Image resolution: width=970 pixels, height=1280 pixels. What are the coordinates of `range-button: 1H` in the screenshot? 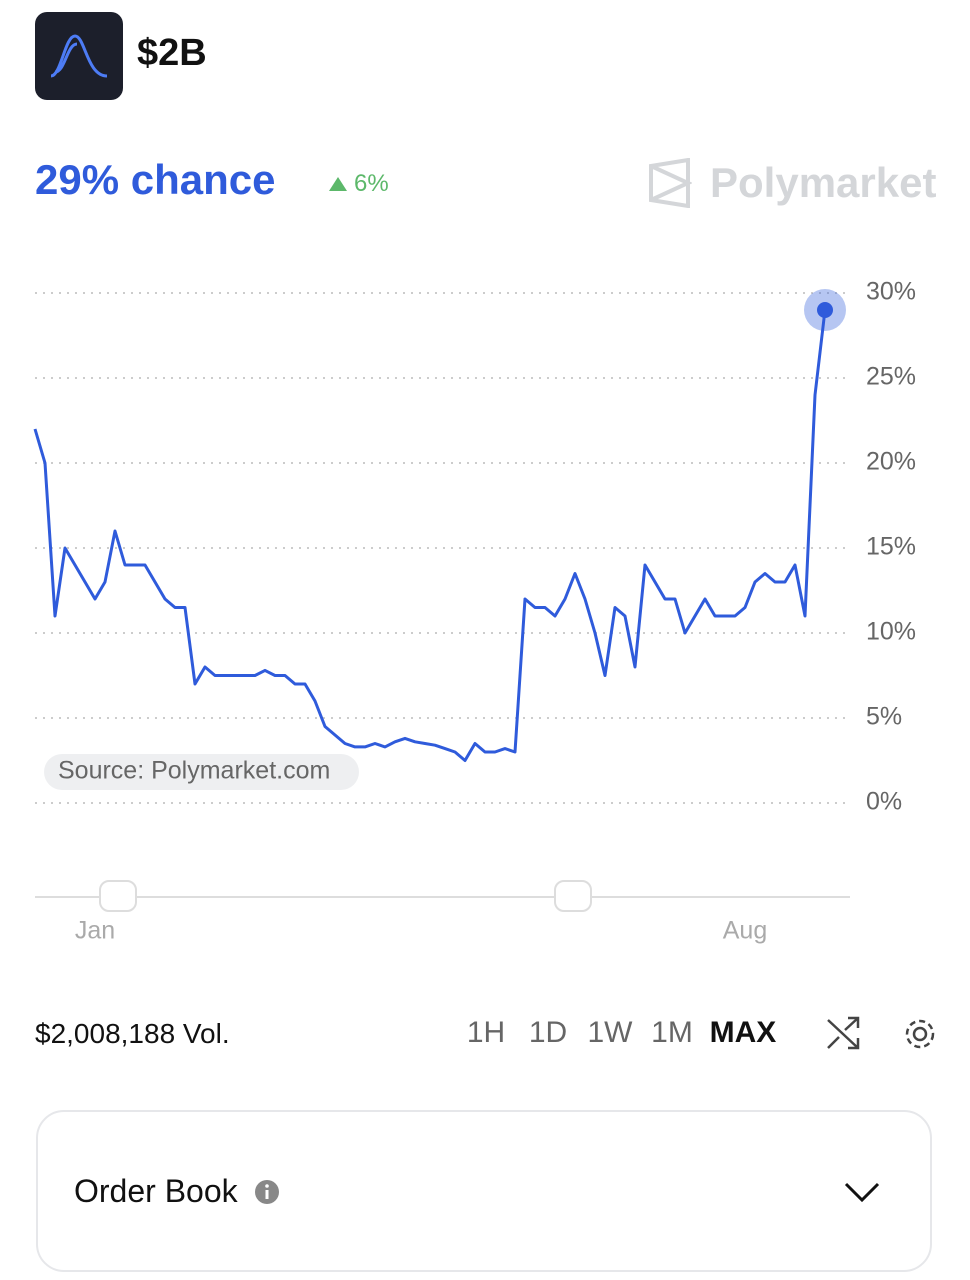 It's located at (486, 1032).